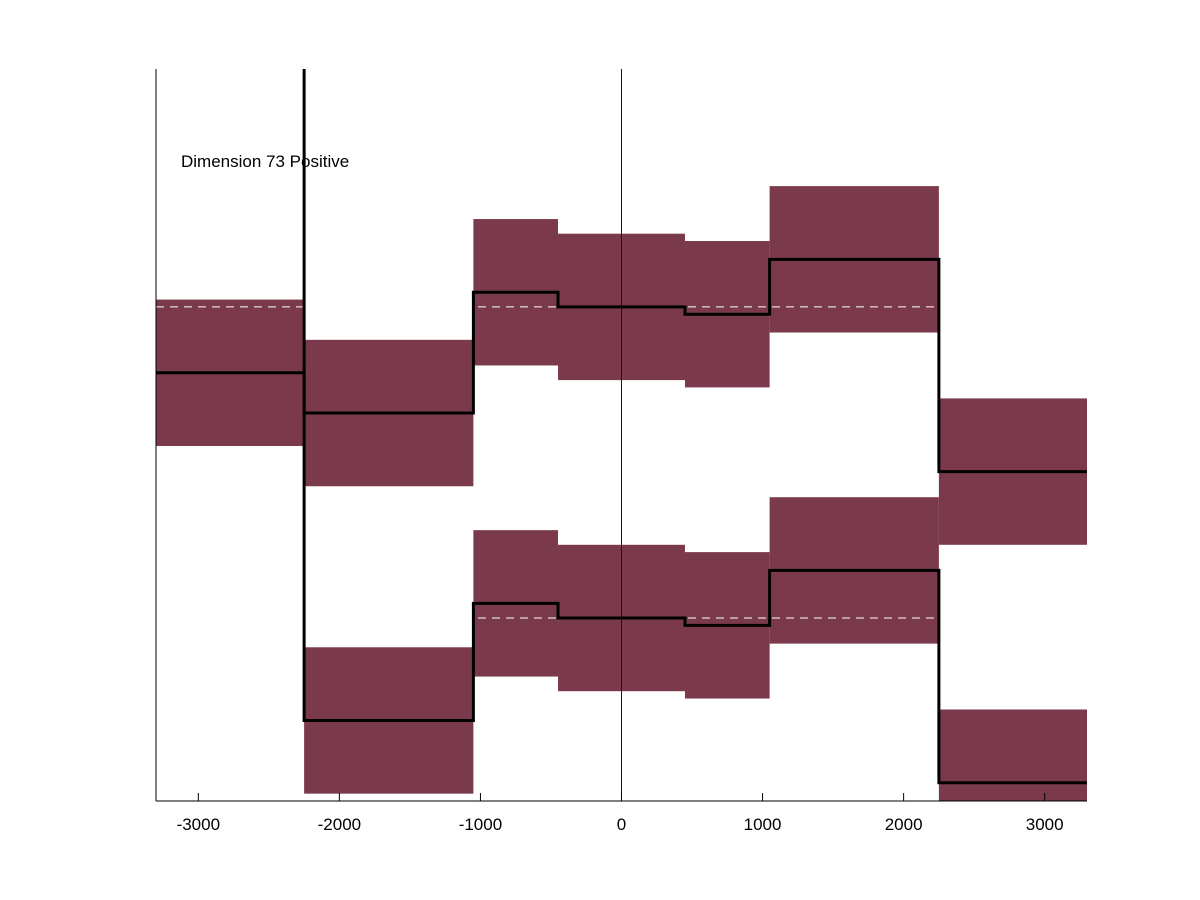 The width and height of the screenshot is (1200, 900). I want to click on x-tick-label-5: 2000, so click(904, 824).